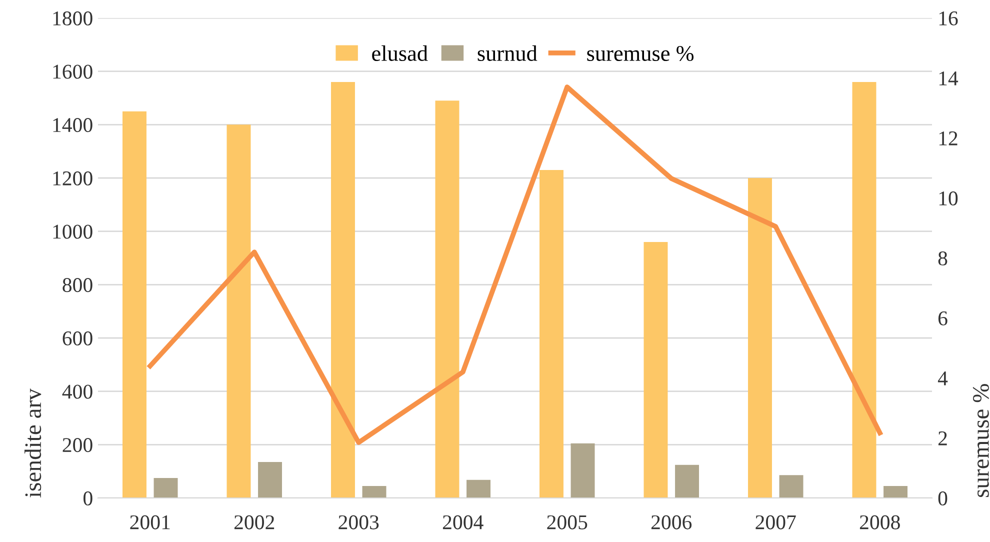  What do you see at coordinates (942, 438) in the screenshot?
I see `y2-tick-label: 2` at bounding box center [942, 438].